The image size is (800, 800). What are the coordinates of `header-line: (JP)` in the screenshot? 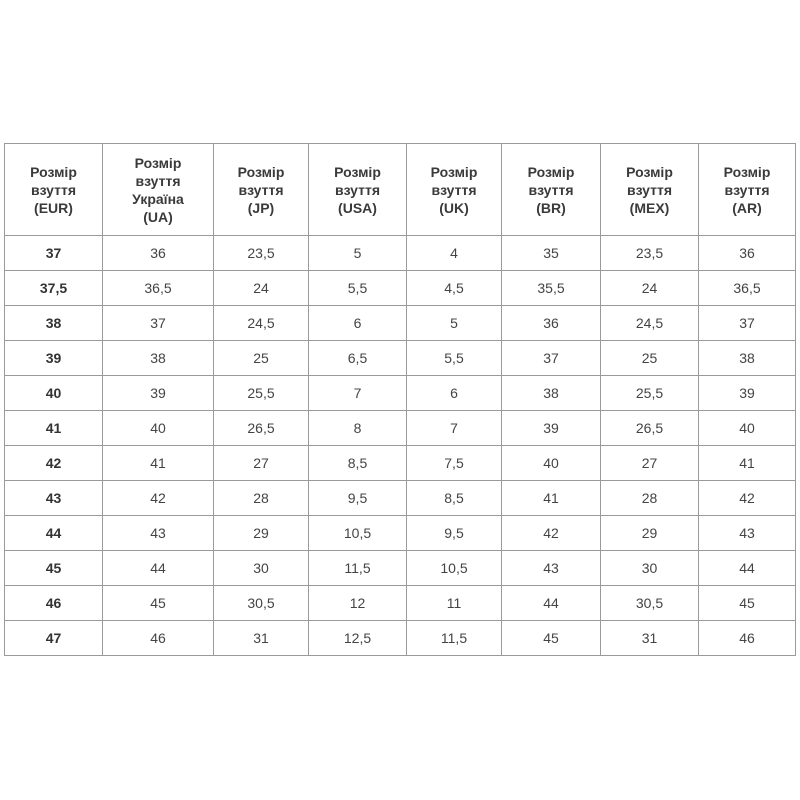 It's located at (261, 207).